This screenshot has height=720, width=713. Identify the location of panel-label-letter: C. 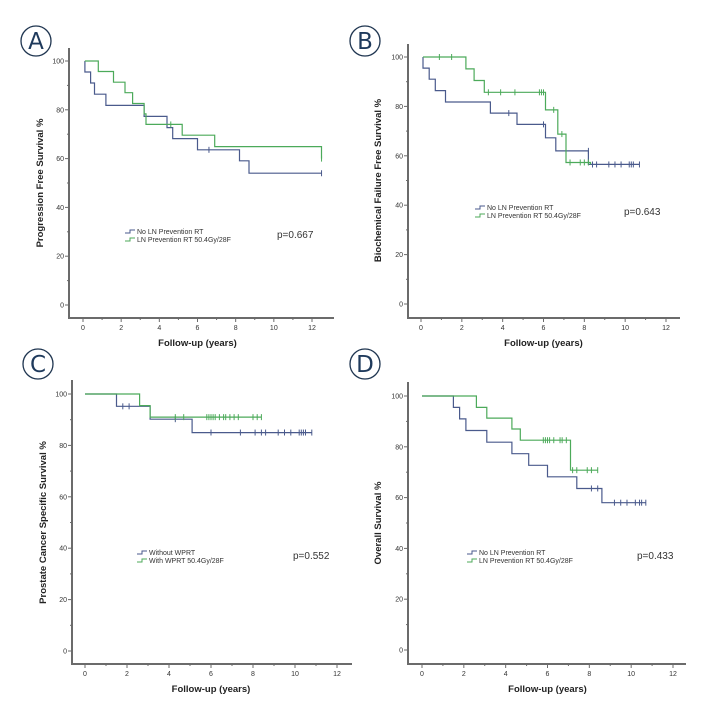
(38, 365).